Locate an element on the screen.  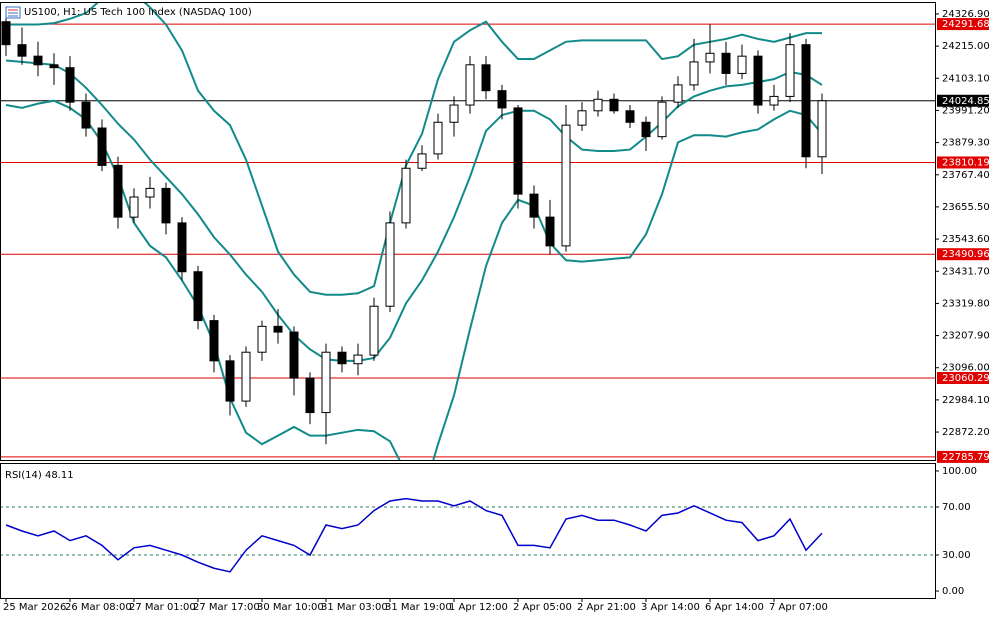
y-tick-label: 100.00 is located at coordinates (959, 471).